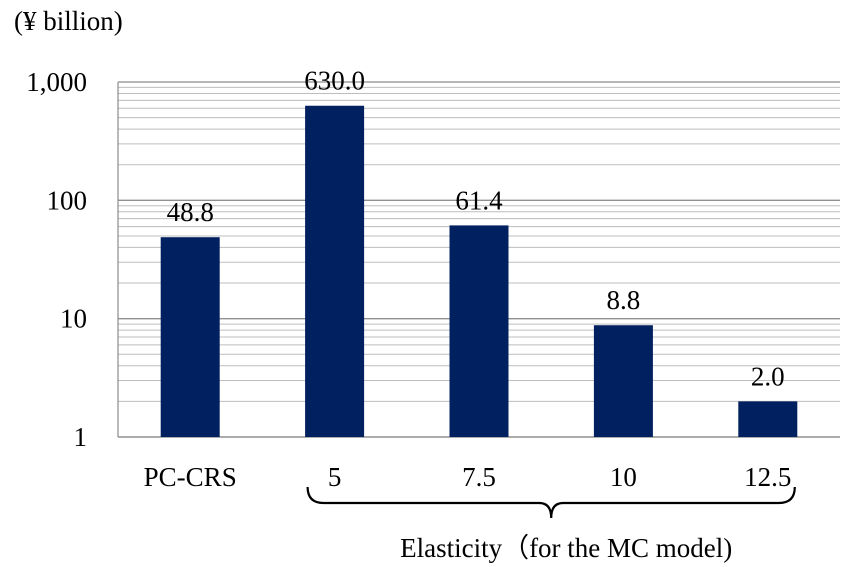 The image size is (852, 567). I want to click on y-axis-unit-label: (¥ billion), so click(68, 21).